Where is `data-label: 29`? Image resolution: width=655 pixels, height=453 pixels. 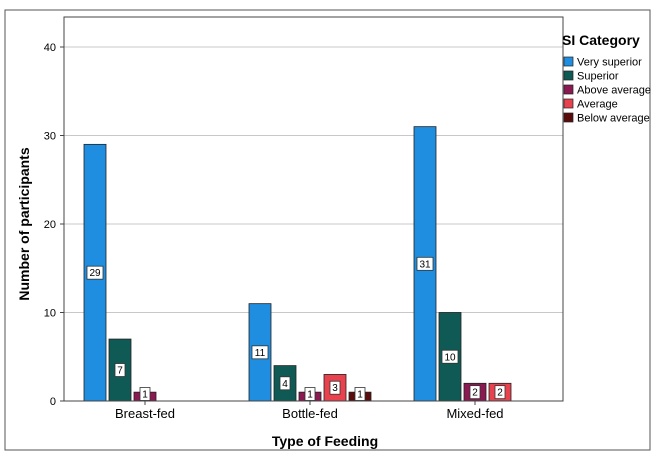 data-label: 29 is located at coordinates (95, 273).